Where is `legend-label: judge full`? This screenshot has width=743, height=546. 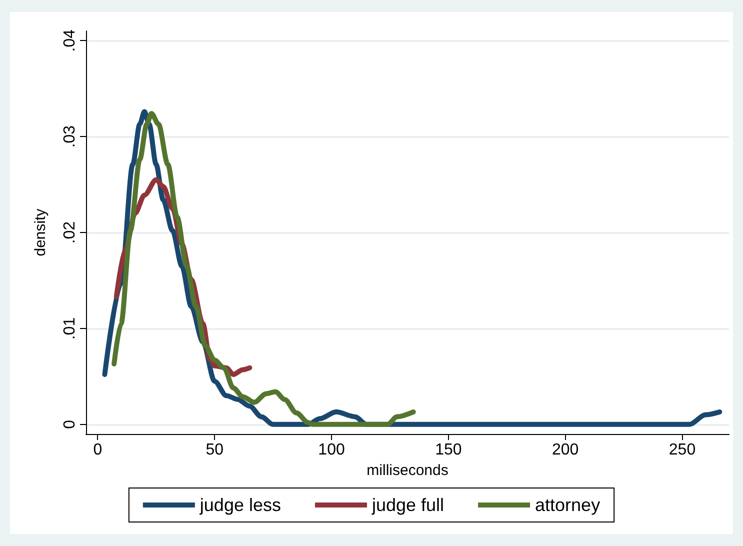
legend-label: judge full is located at coordinates (407, 505).